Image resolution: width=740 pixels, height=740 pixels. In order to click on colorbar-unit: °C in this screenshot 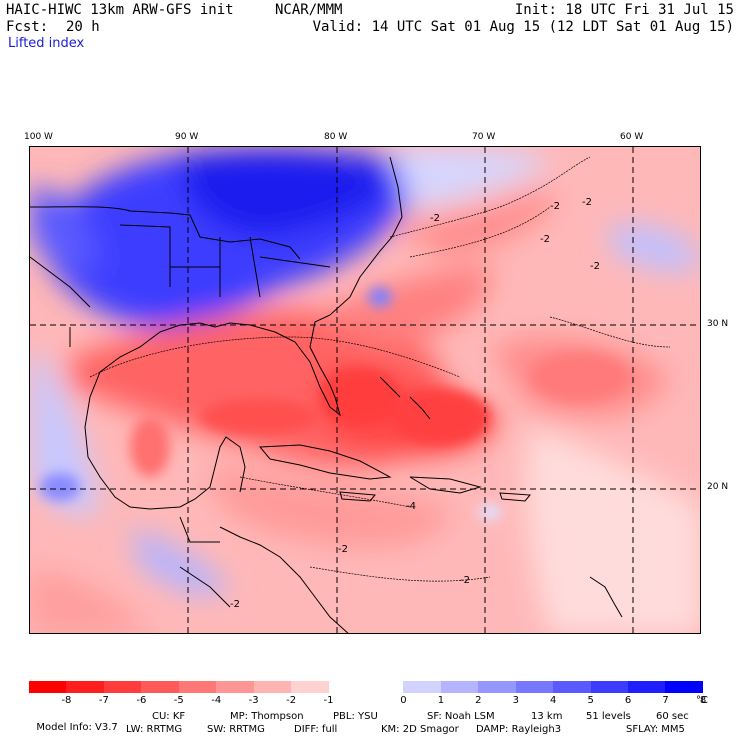, I will do `click(702, 700)`.